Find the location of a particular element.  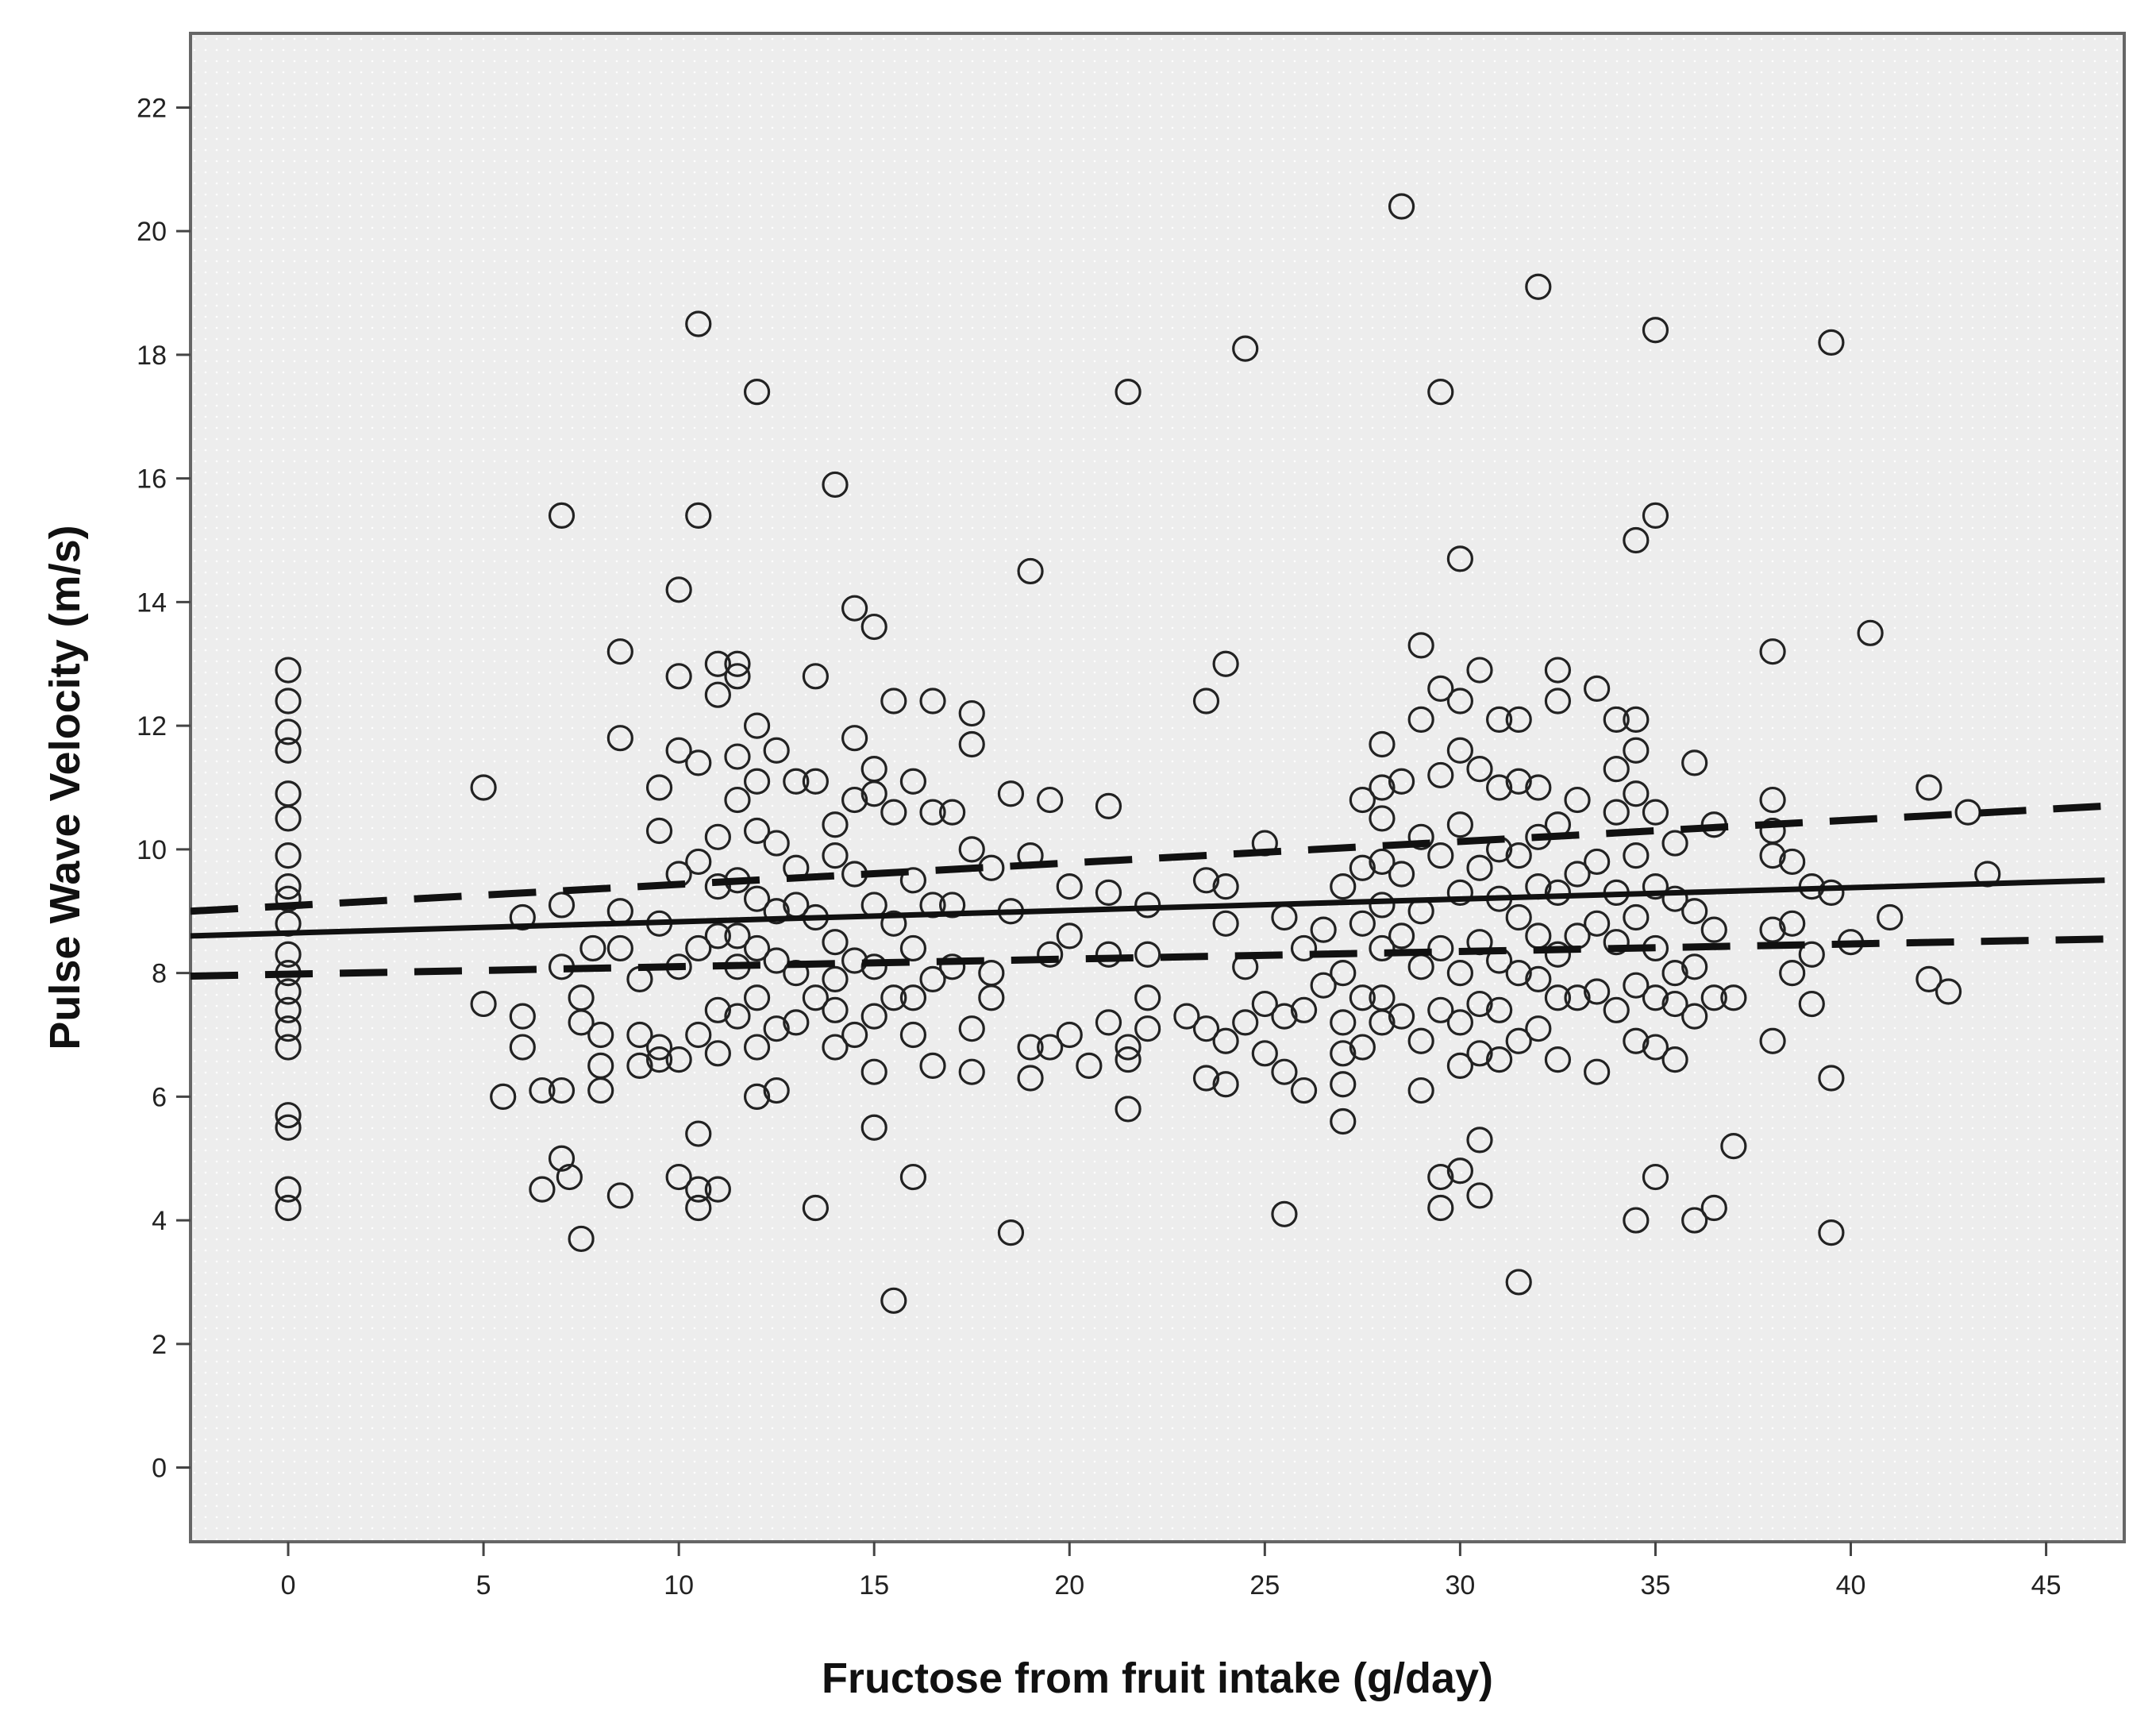

y-tick-label: 2 is located at coordinates (159, 1345).